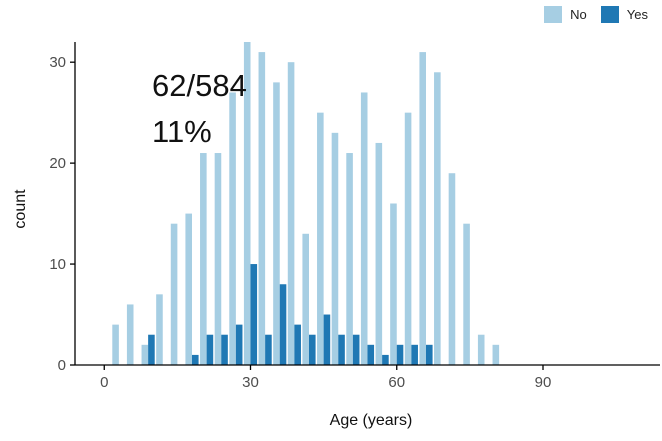 The height and width of the screenshot is (441, 662). What do you see at coordinates (199, 85) in the screenshot?
I see `annotation-ratio: 62/584` at bounding box center [199, 85].